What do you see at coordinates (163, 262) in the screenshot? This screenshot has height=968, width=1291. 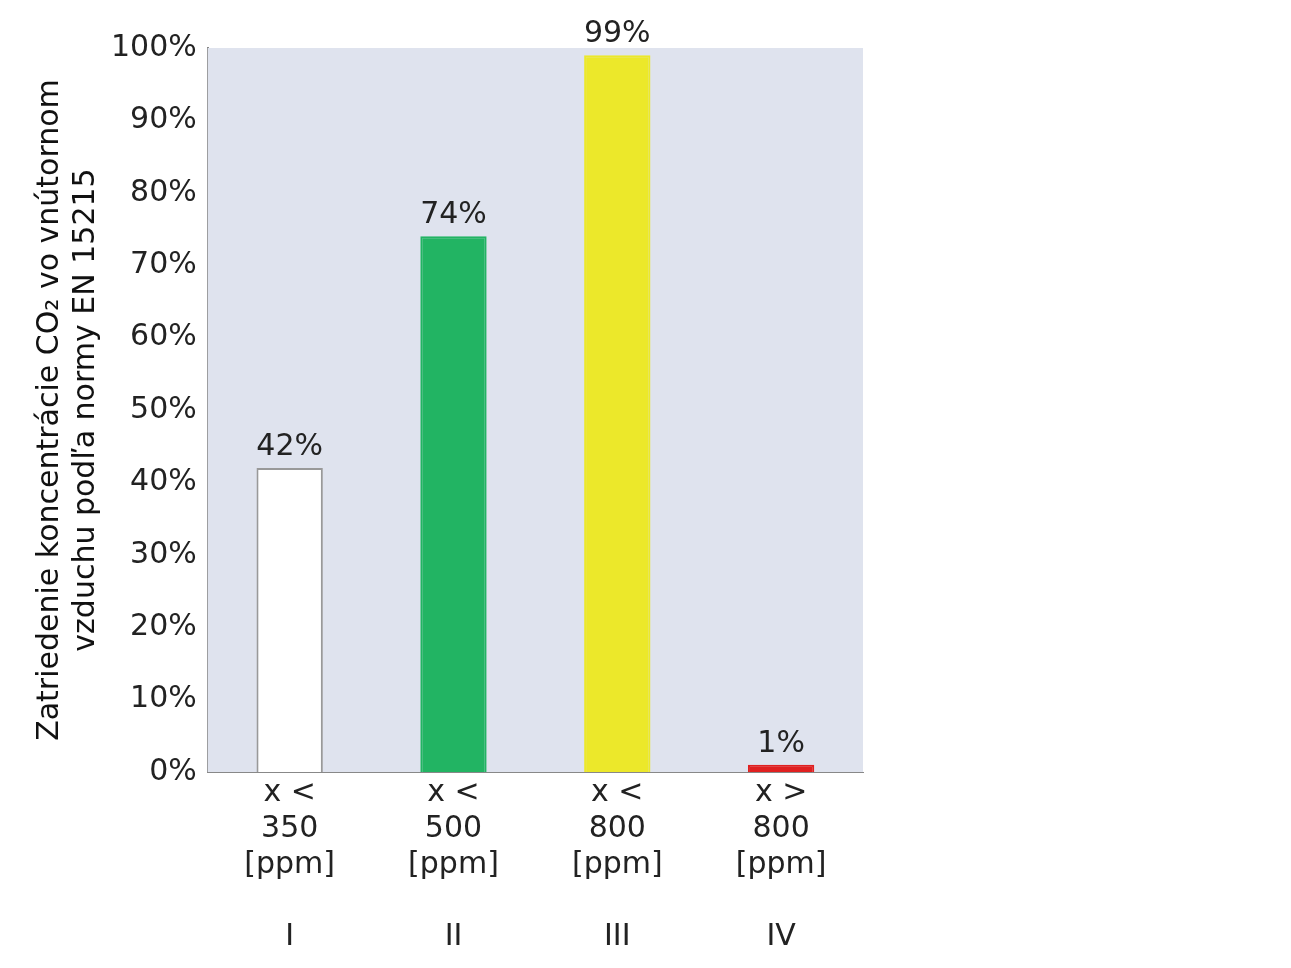 I see `y-tick-label: 70%` at bounding box center [163, 262].